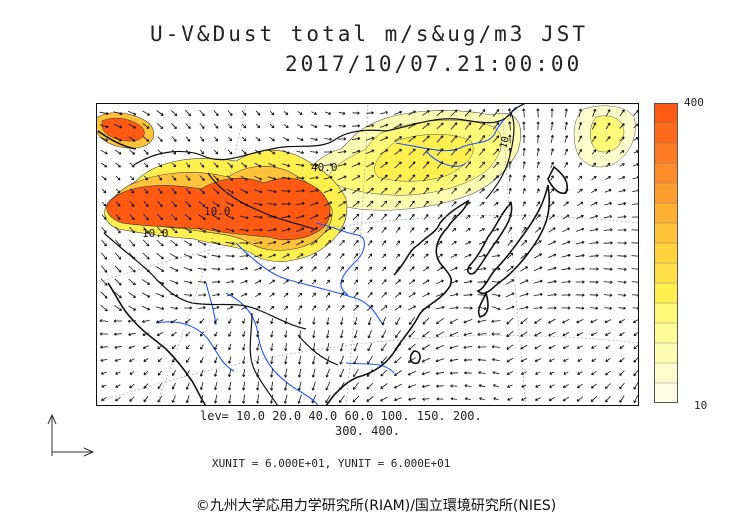  What do you see at coordinates (505, 142) in the screenshot?
I see `contour-label: 10` at bounding box center [505, 142].